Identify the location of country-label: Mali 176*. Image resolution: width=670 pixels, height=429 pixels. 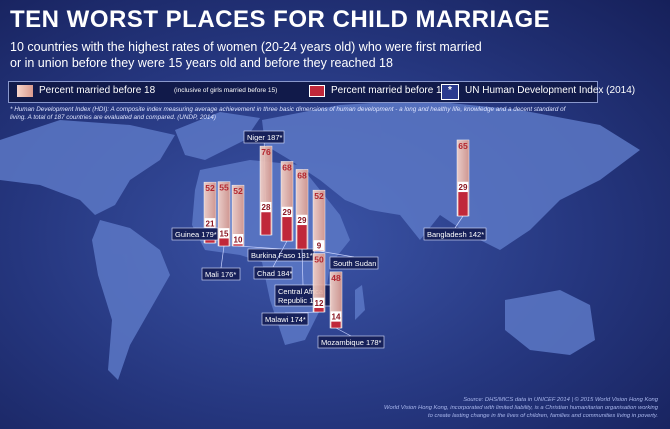
(220, 274).